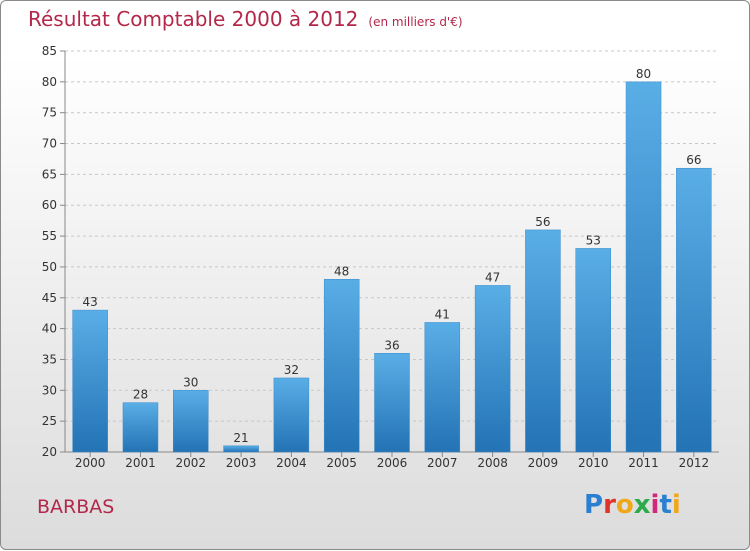 This screenshot has width=750, height=551. Describe the element at coordinates (140, 395) in the screenshot. I see `bar-value-label: 28` at that location.